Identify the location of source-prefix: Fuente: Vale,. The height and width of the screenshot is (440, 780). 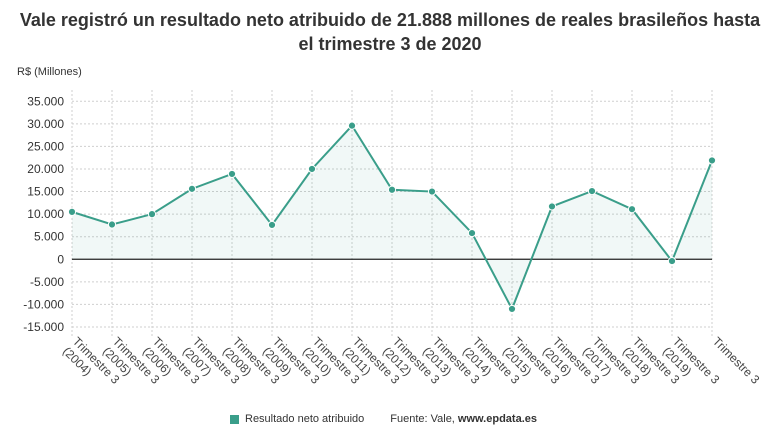
(424, 419).